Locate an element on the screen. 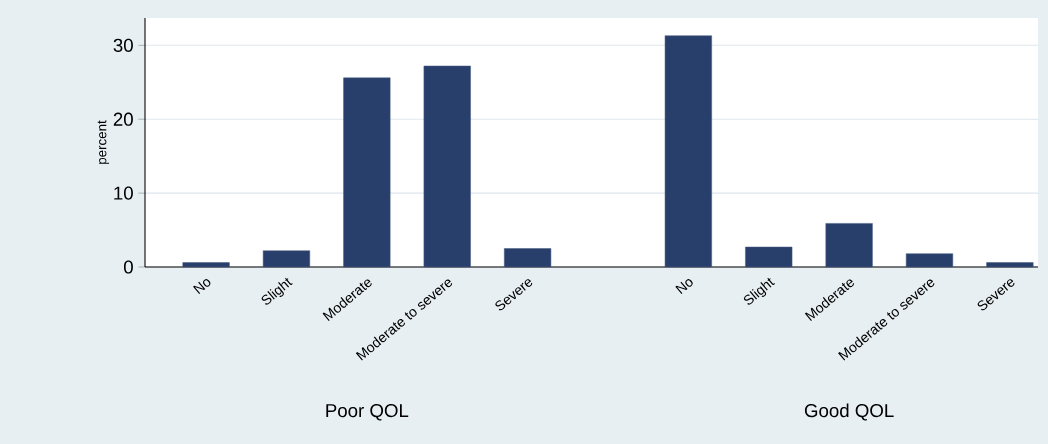 This screenshot has width=1048, height=444. y-tick-label: 0 is located at coordinates (128, 267).